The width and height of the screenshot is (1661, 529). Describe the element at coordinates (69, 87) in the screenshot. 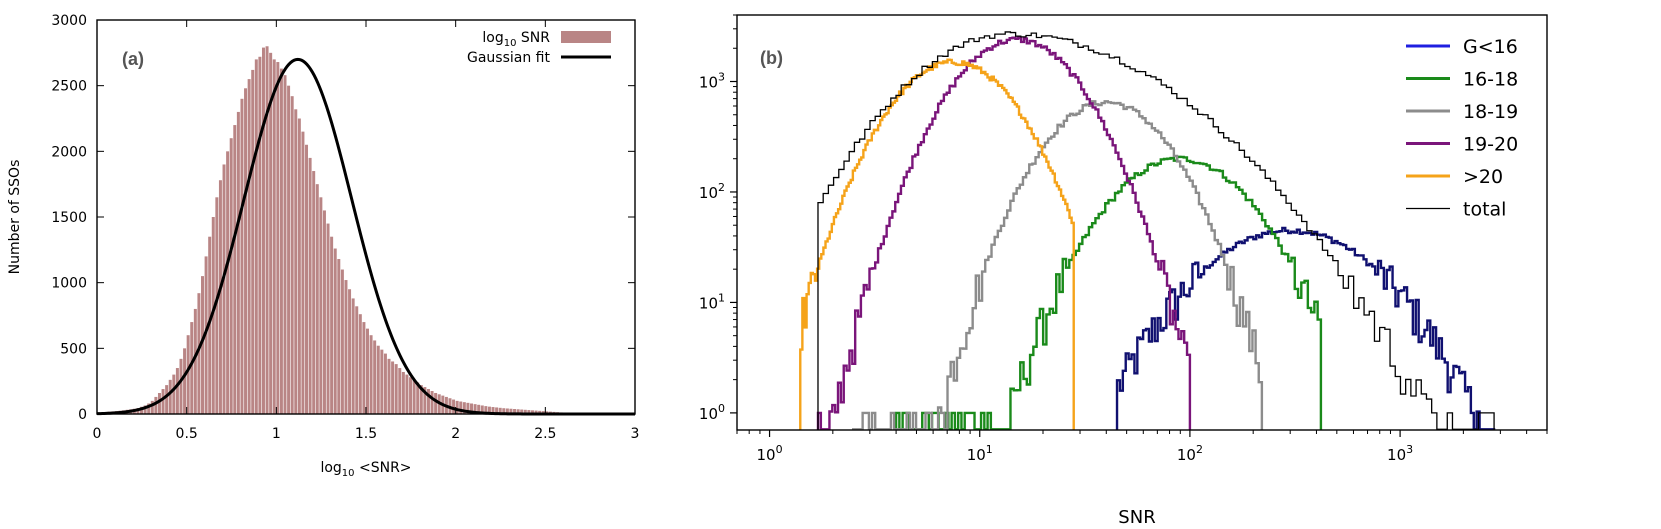

I see `y-tick-label-a: 2500` at that location.